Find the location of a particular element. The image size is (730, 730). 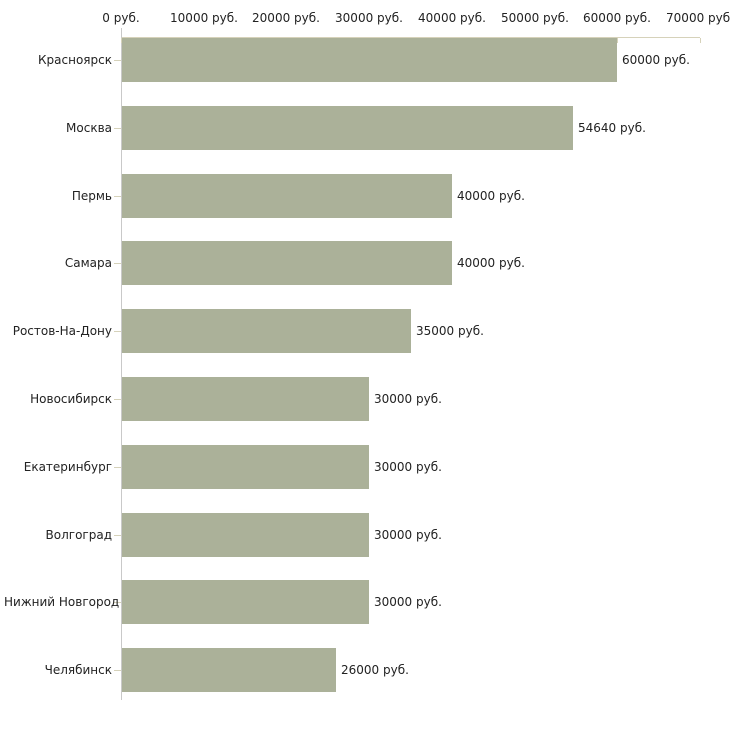

x-tick-label: 0 руб. is located at coordinates (121, 18).